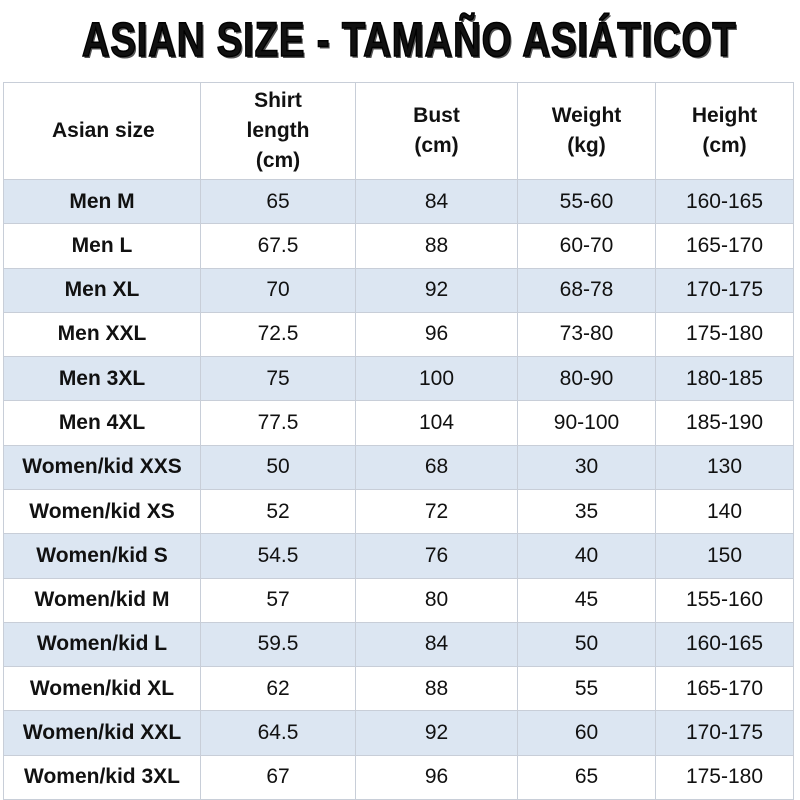  I want to click on table-row: Women/kid S 54.5 76 40 150, so click(398, 556).